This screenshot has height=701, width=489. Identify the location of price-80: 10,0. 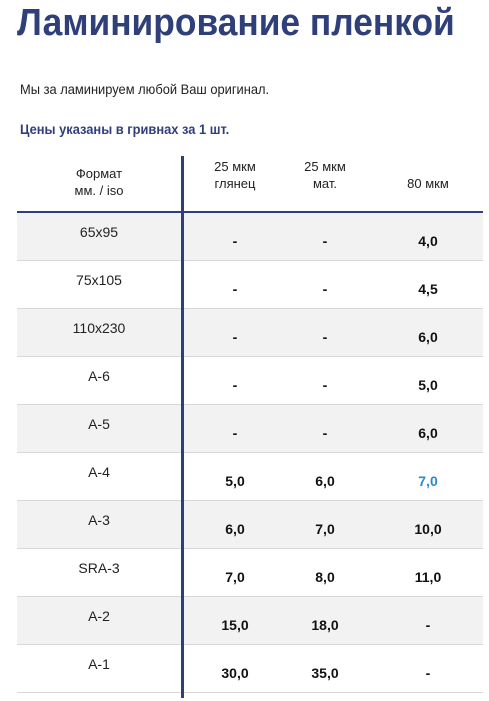
(428, 529).